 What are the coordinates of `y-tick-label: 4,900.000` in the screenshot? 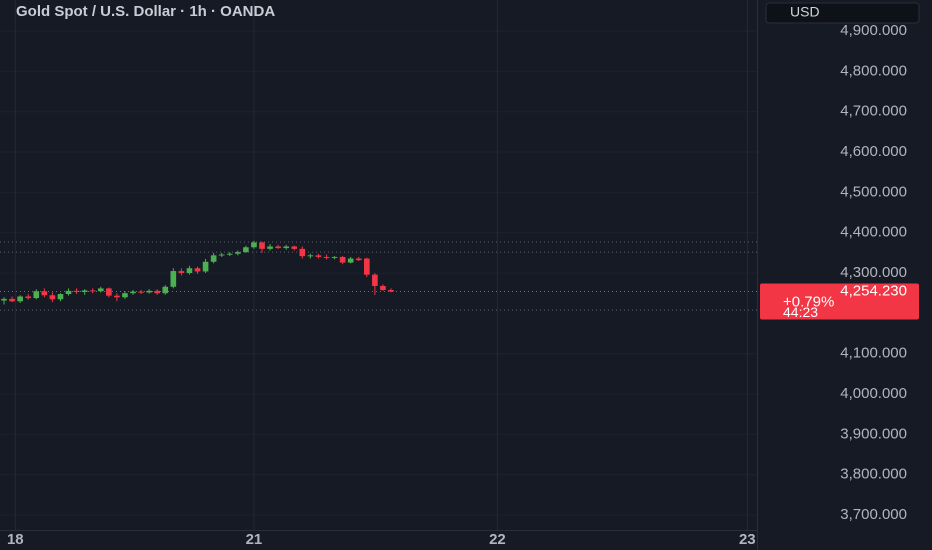 It's located at (873, 30).